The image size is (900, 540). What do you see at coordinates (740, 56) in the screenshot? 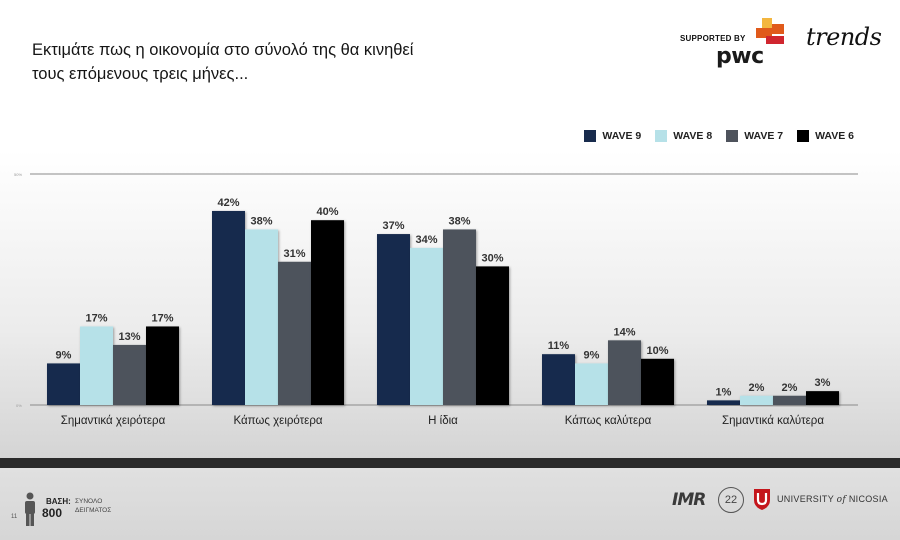
I see `pwc-logo-text: pwc` at bounding box center [740, 56].